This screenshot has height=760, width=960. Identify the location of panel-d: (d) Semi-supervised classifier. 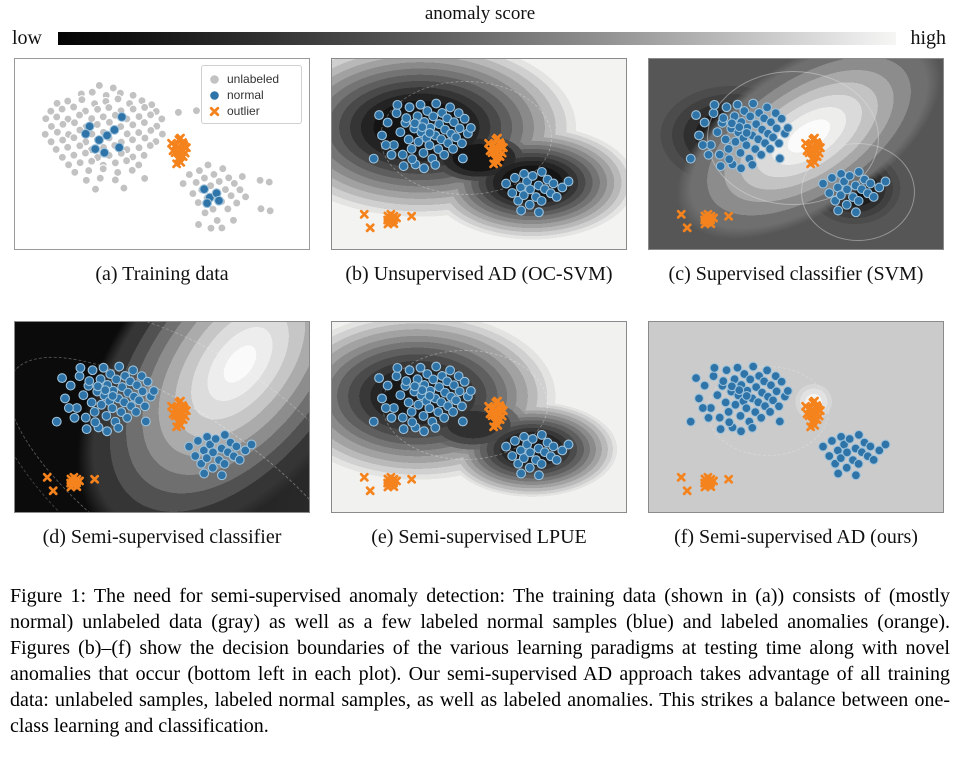
(162, 435).